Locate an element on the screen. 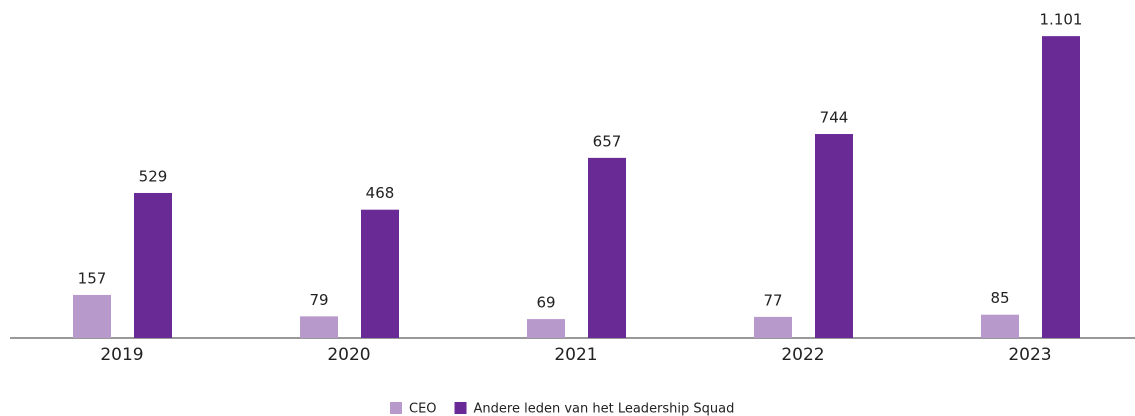 This screenshot has width=1135, height=416. value-label: 77 is located at coordinates (772, 300).